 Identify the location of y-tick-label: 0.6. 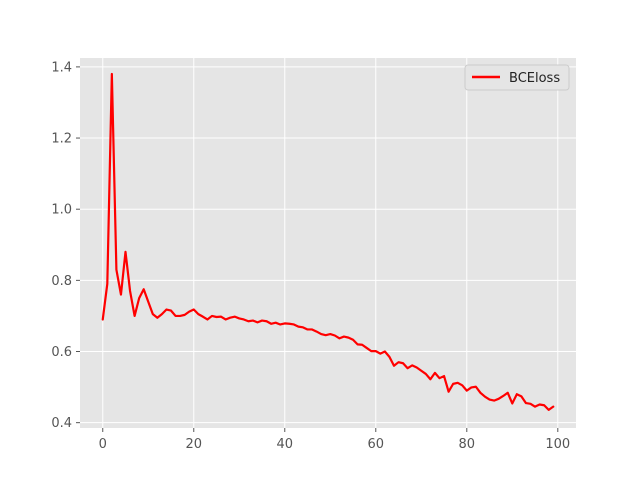
(61, 352).